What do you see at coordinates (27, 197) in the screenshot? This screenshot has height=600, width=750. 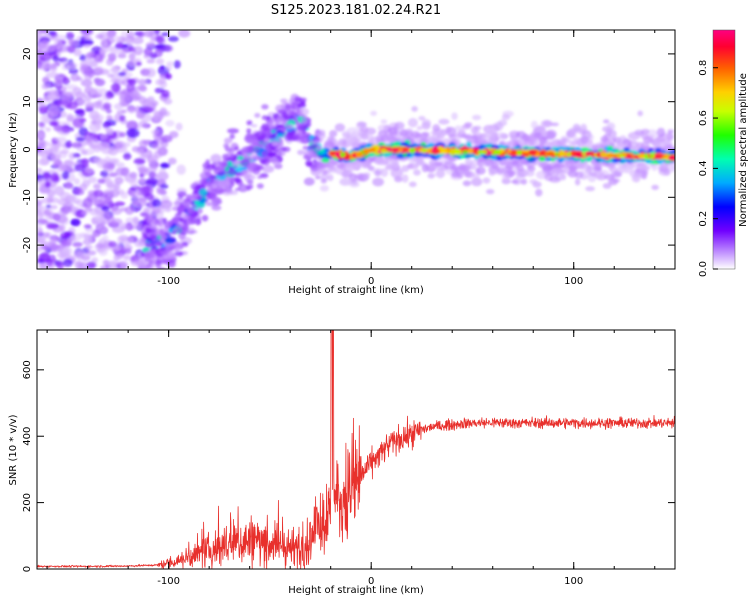 I see `y-tick-label: -10` at bounding box center [27, 197].